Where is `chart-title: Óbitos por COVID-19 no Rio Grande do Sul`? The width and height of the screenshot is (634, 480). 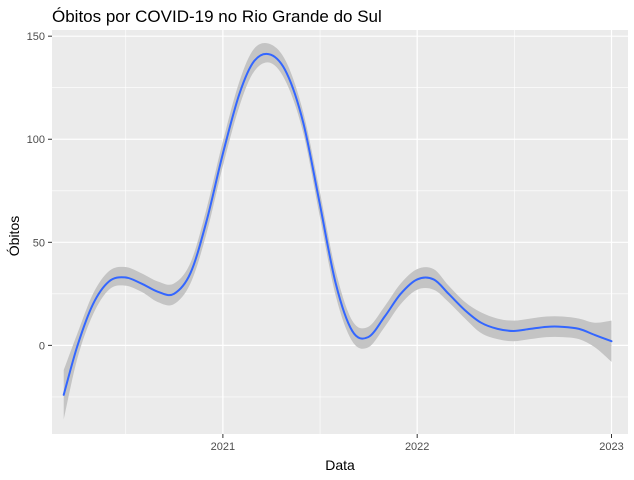 chart-title: Óbitos por COVID-19 no Rio Grande do Sul is located at coordinates (217, 16).